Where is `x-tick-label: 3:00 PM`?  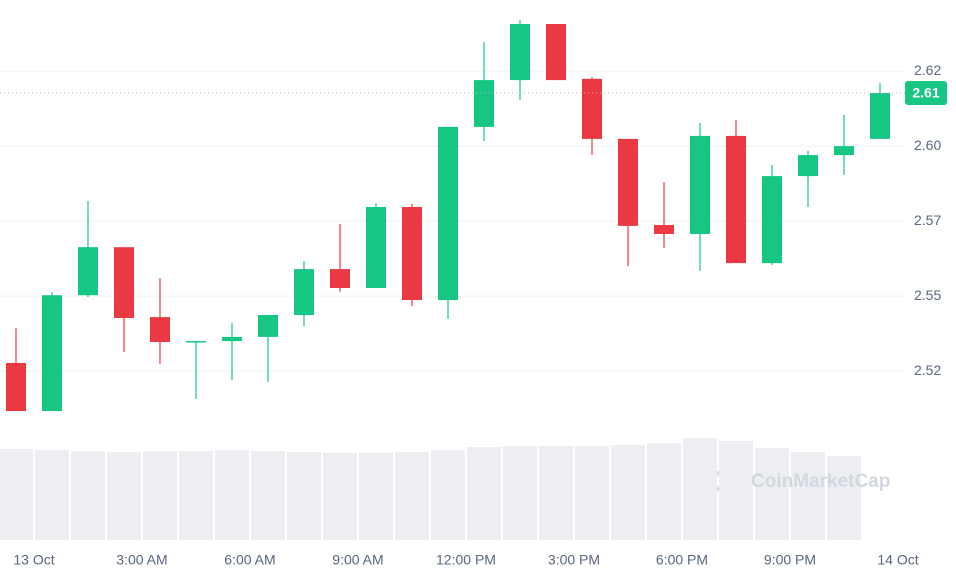
x-tick-label: 3:00 PM is located at coordinates (574, 560).